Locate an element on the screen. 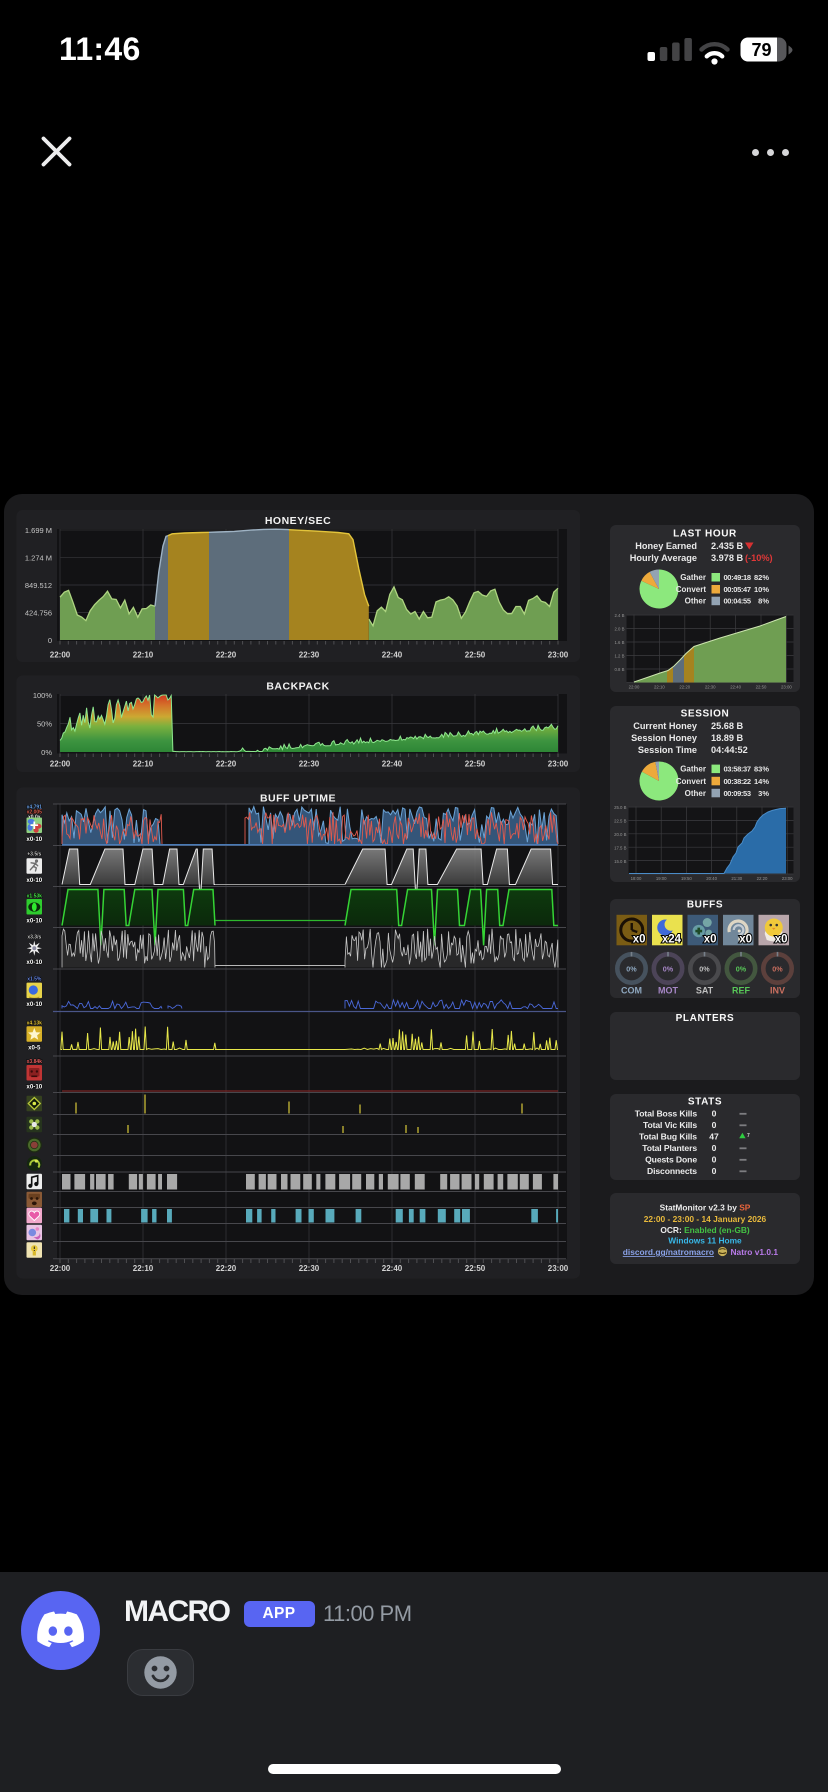  svg-text: x0.0x is located at coordinates (34, 817).